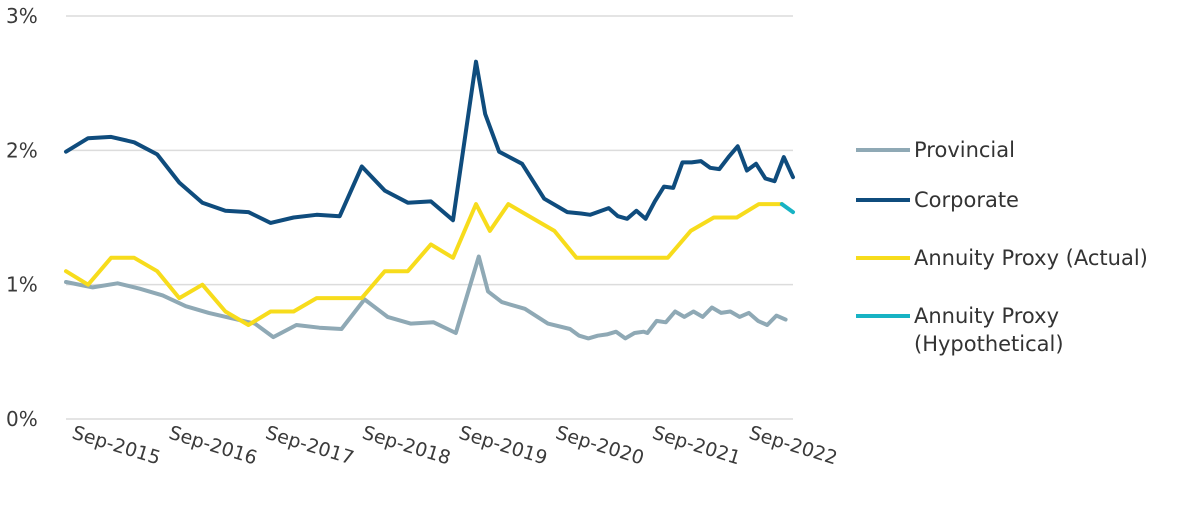  Describe the element at coordinates (116, 446) in the screenshot. I see `x-tick-label: Sep-2015` at that location.